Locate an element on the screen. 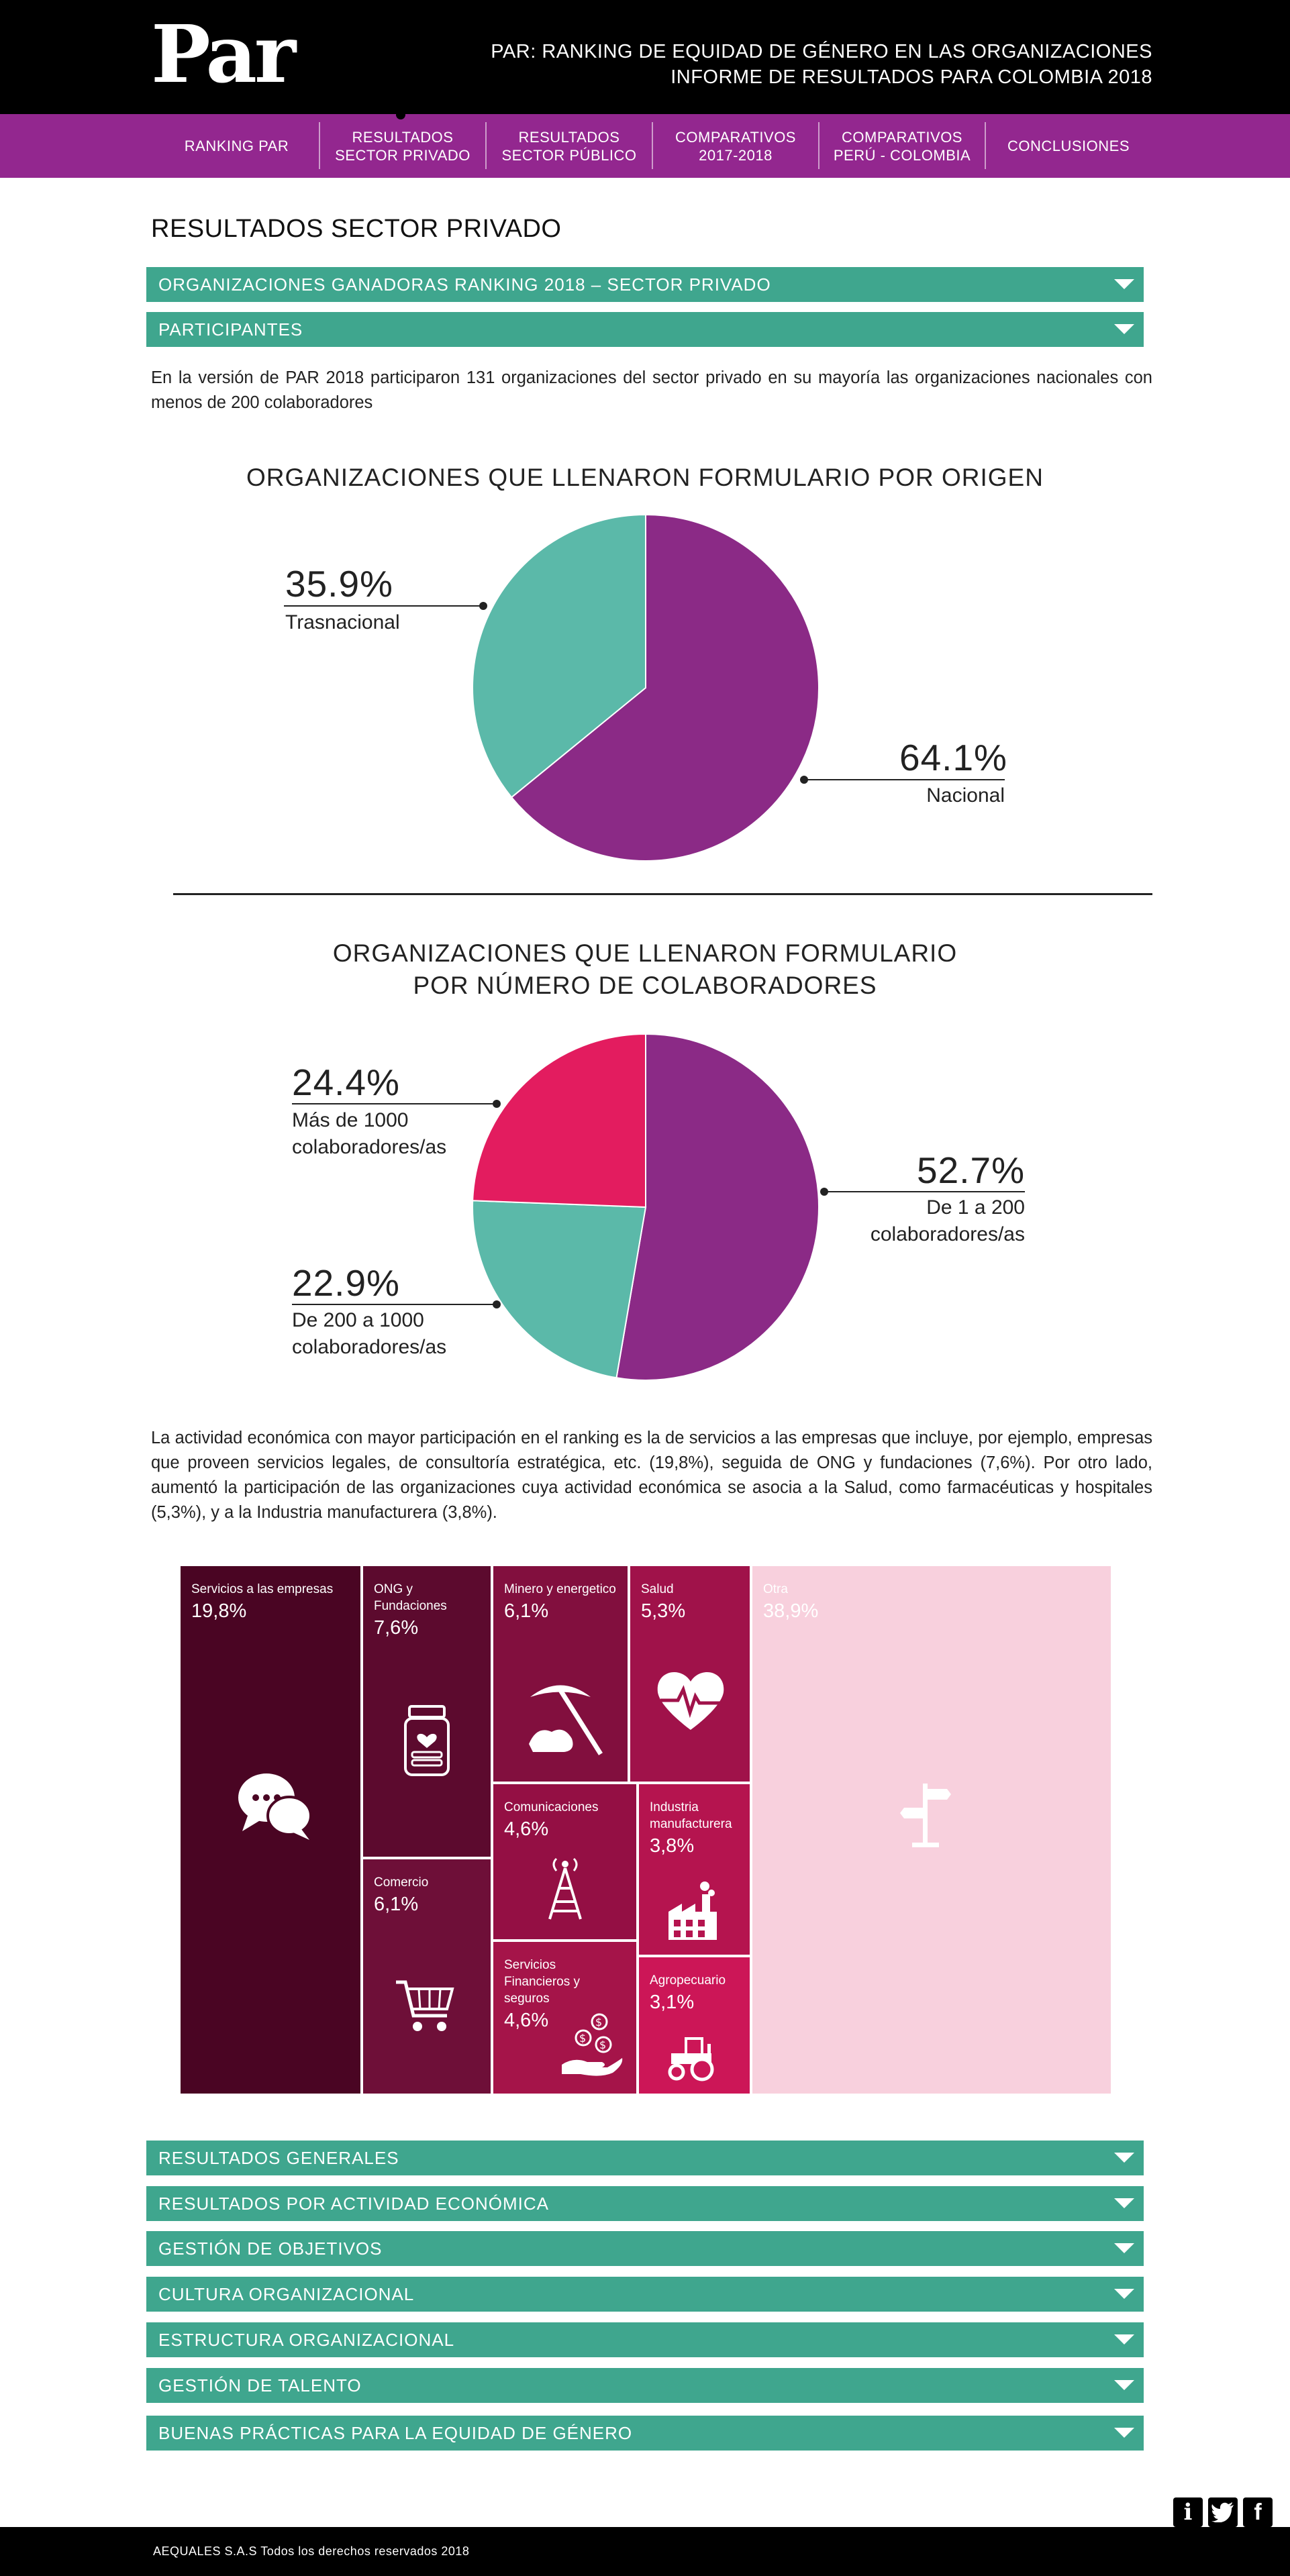  nav-comparativos-peru-colombia: COMPARATIVOS PERÚ - COLOMBIA is located at coordinates (902, 146).